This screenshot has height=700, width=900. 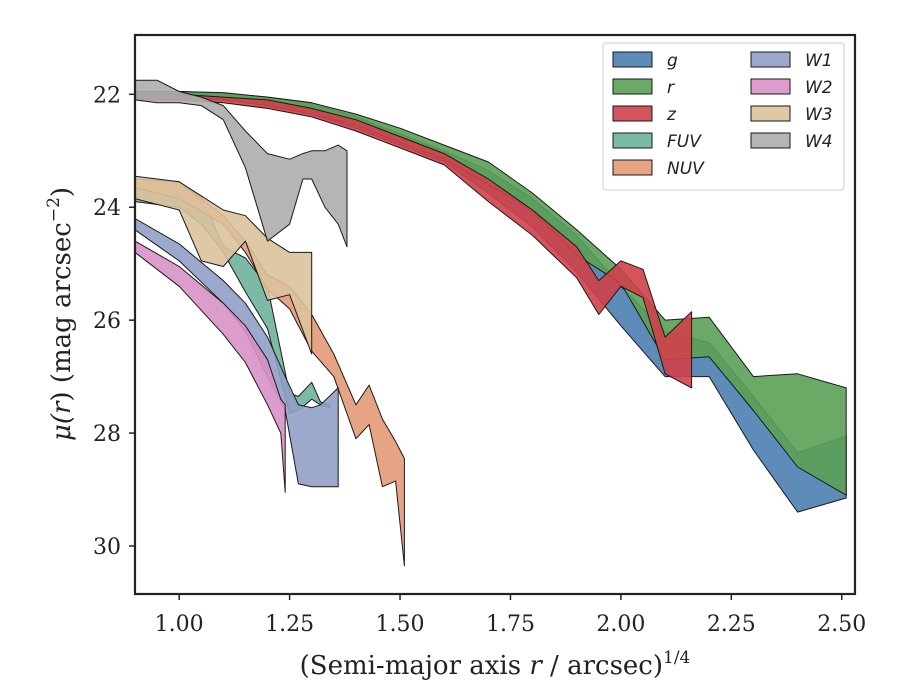 I want to click on y-tick-label: 22, so click(x=107, y=95).